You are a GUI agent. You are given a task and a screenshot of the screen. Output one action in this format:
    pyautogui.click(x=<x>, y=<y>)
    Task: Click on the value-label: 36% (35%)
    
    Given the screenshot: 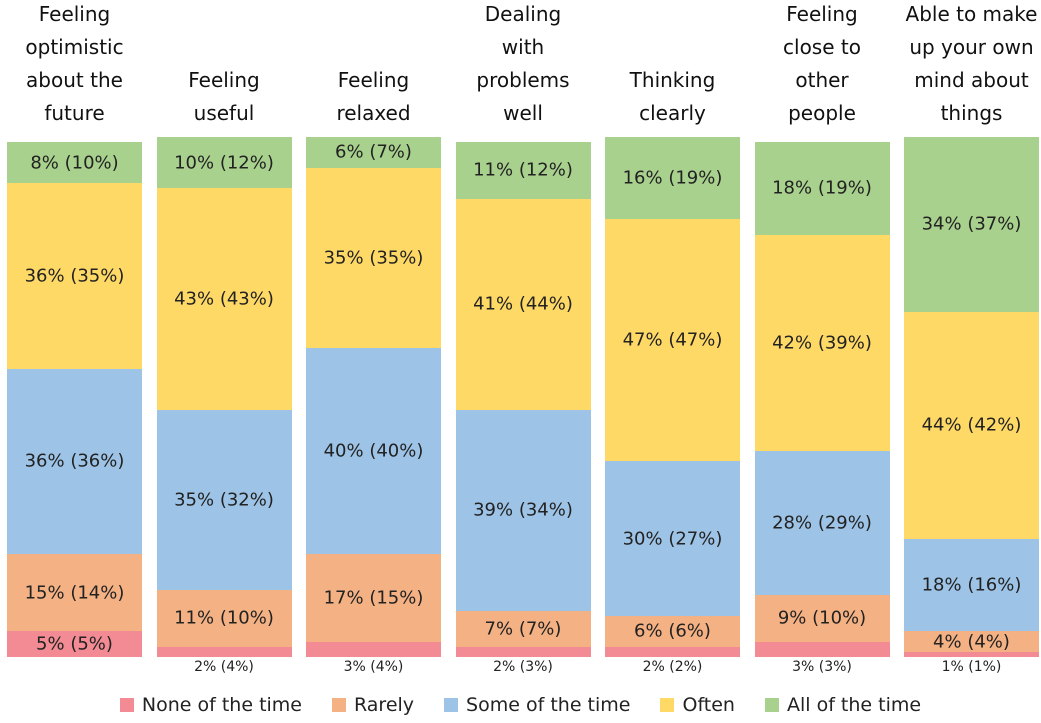 What is the action you would take?
    pyautogui.click(x=74, y=276)
    